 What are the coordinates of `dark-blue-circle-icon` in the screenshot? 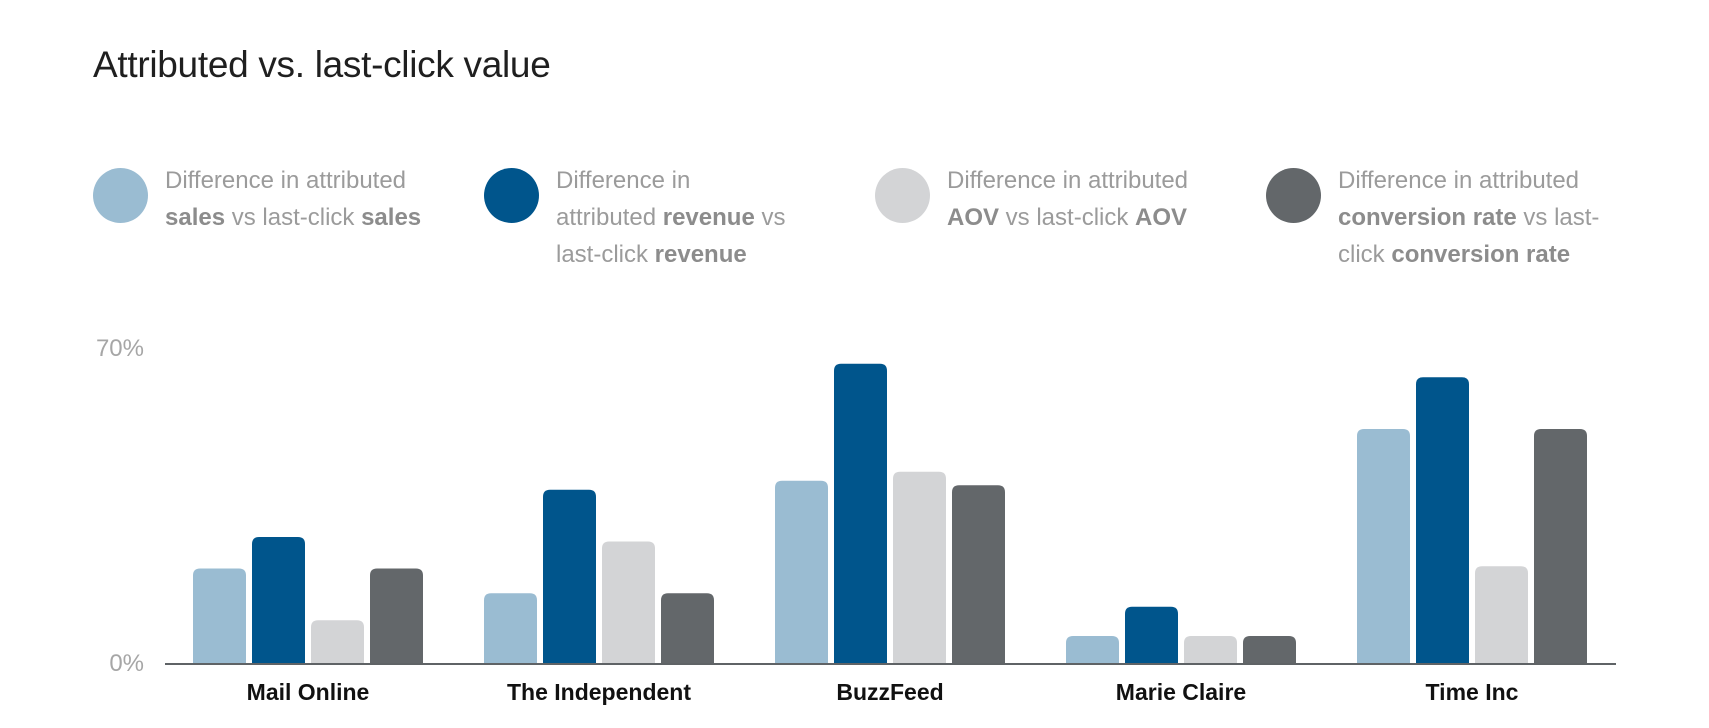 It's located at (511, 195).